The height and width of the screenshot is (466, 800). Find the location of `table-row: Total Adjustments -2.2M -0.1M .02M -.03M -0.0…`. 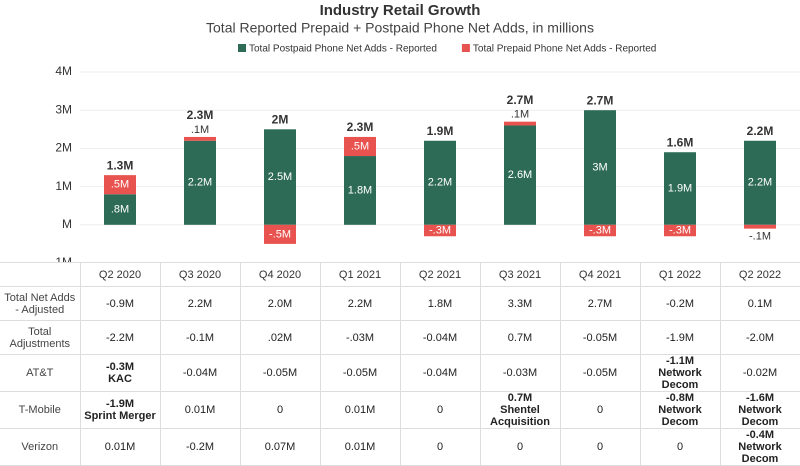

table-row: Total Adjustments -2.2M -0.1M .02M -.03M -0.0… is located at coordinates (400, 337).